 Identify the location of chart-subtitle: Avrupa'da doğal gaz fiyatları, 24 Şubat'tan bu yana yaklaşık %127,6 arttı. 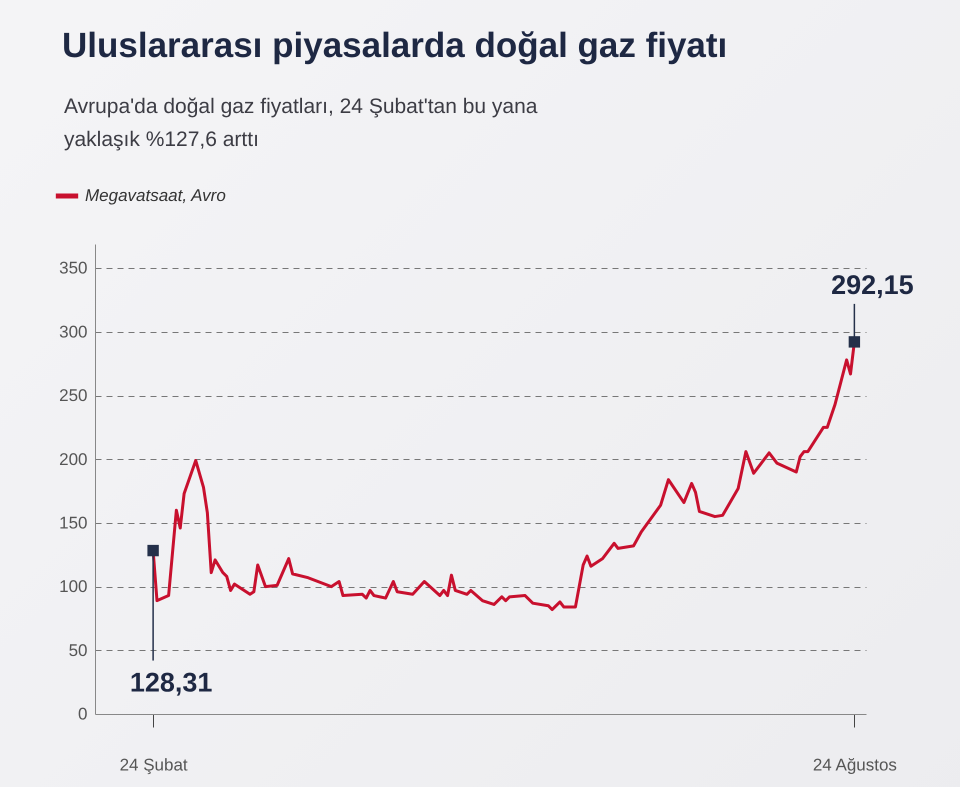
(301, 123).